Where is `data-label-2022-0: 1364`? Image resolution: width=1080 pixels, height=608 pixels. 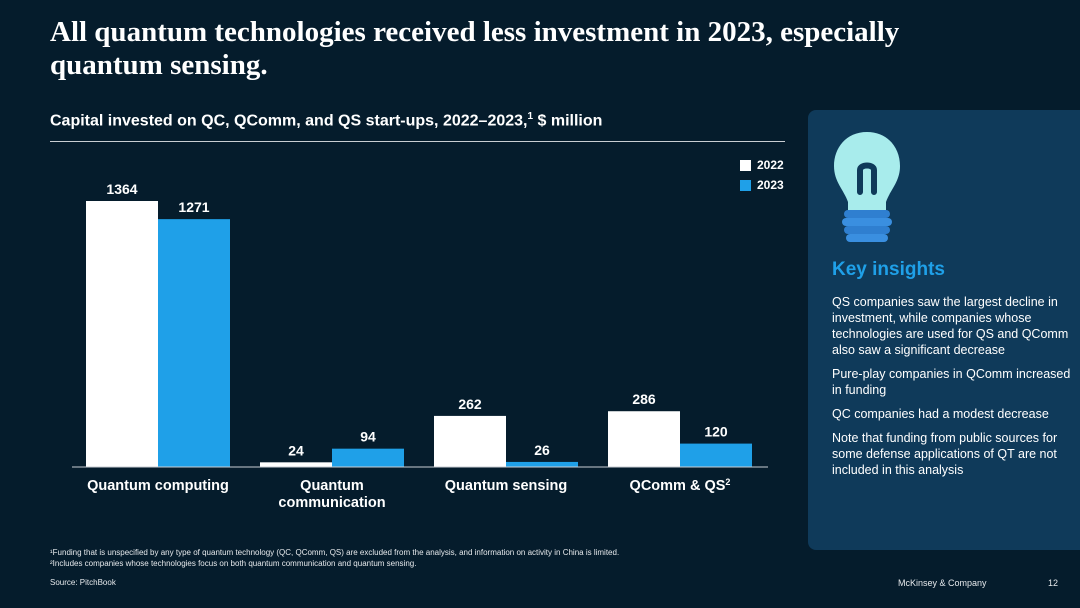 data-label-2022-0: 1364 is located at coordinates (121, 189).